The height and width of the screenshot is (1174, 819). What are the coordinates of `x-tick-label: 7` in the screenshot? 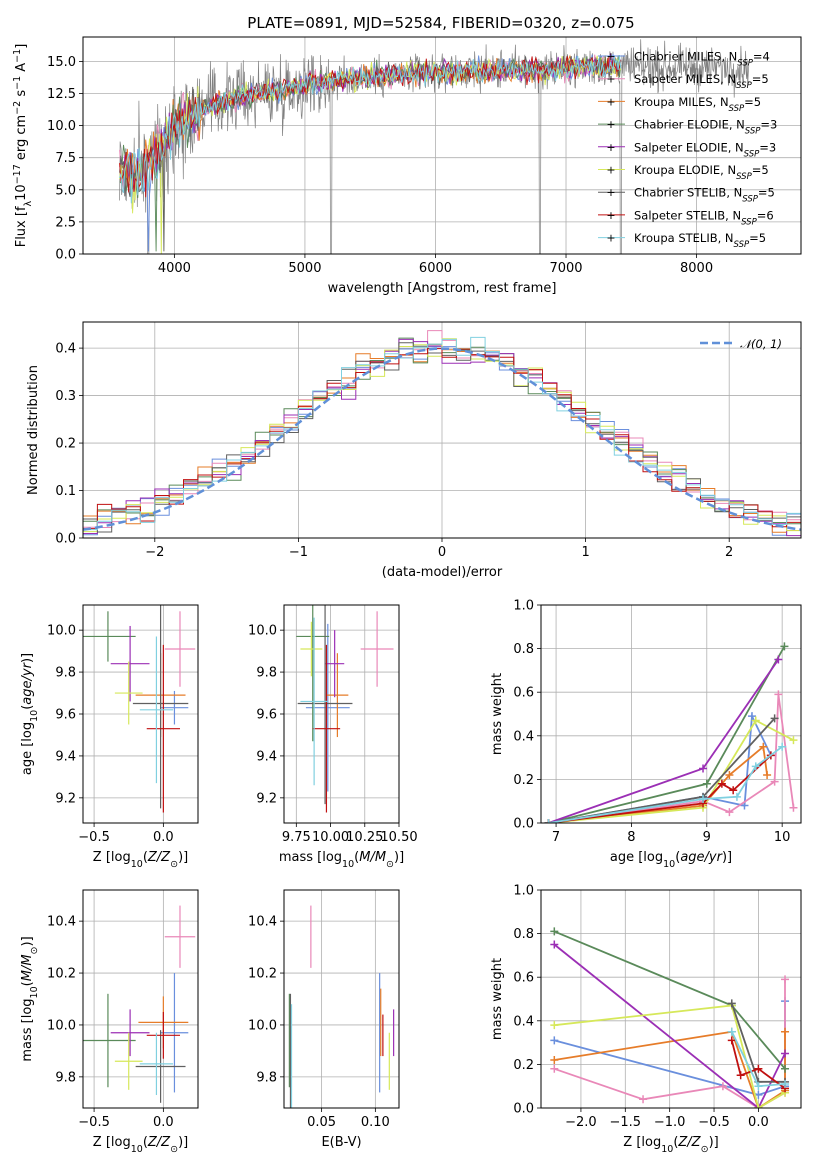 It's located at (556, 837).